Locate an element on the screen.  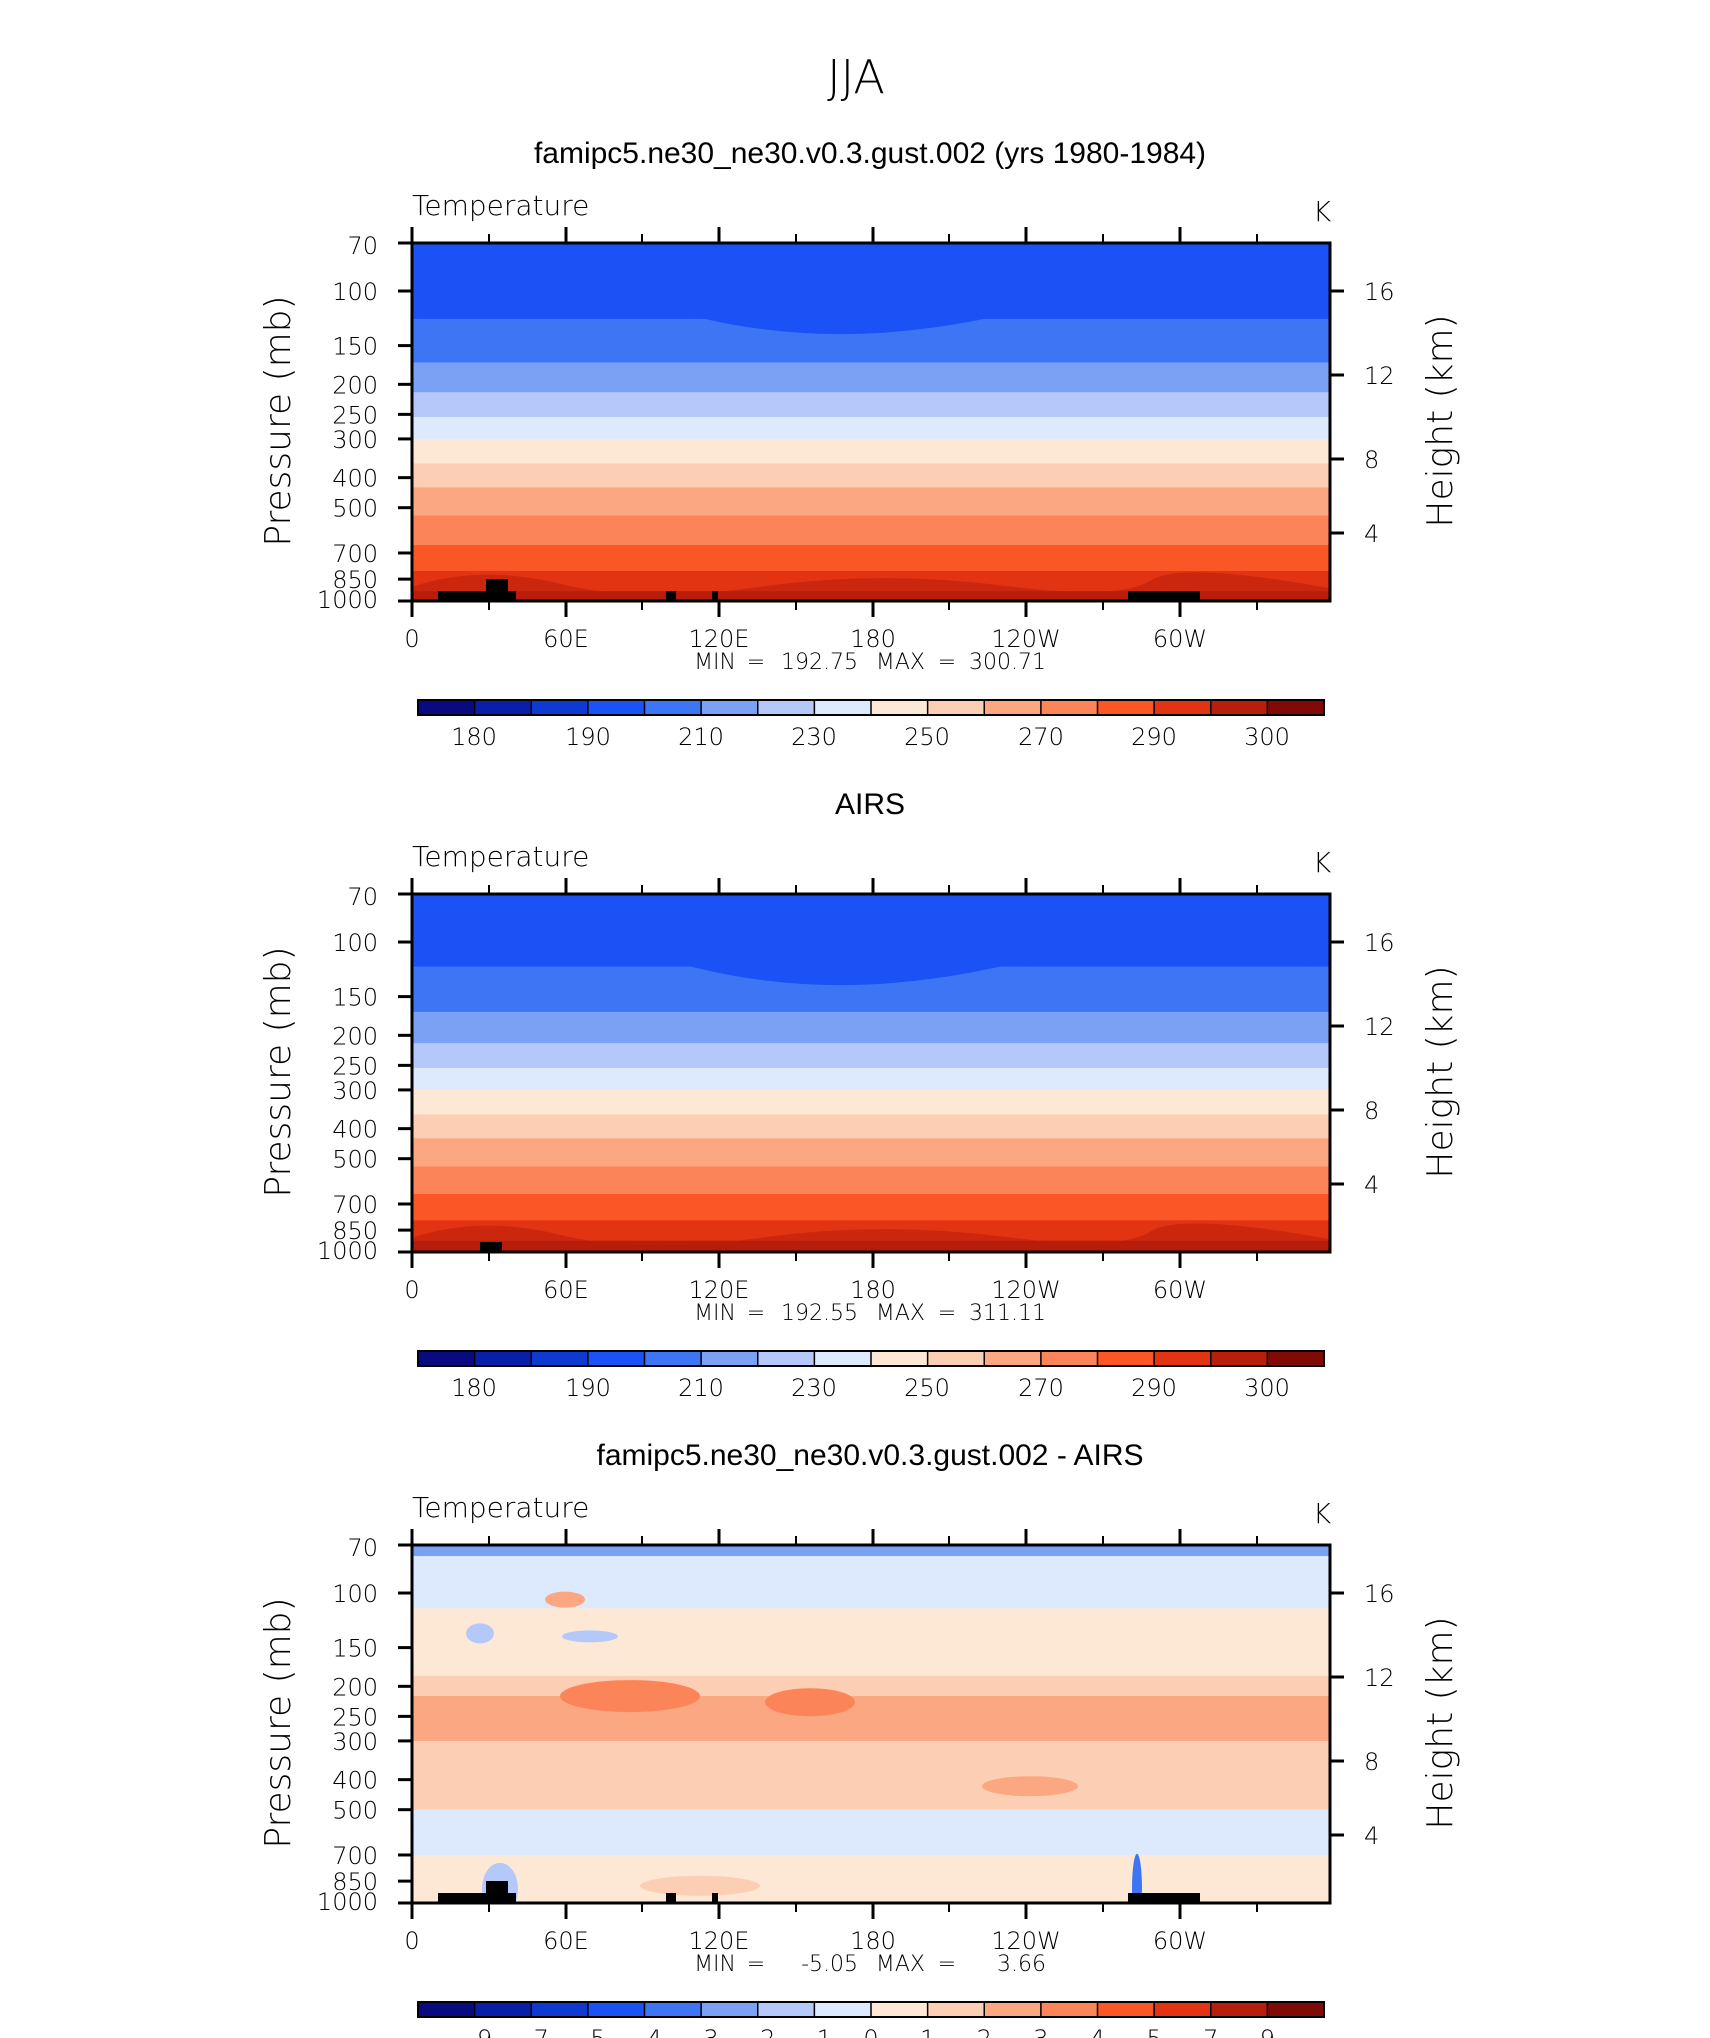
x-tick-label: 0 is located at coordinates (411, 1290).